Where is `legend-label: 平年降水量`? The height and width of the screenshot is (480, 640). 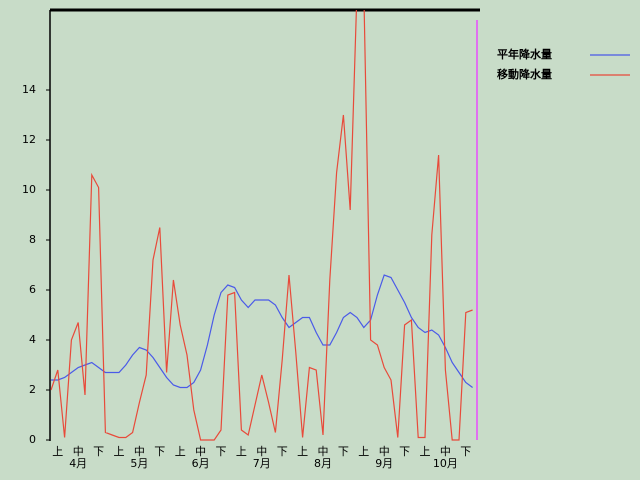 legend-label: 平年降水量 is located at coordinates (524, 54).